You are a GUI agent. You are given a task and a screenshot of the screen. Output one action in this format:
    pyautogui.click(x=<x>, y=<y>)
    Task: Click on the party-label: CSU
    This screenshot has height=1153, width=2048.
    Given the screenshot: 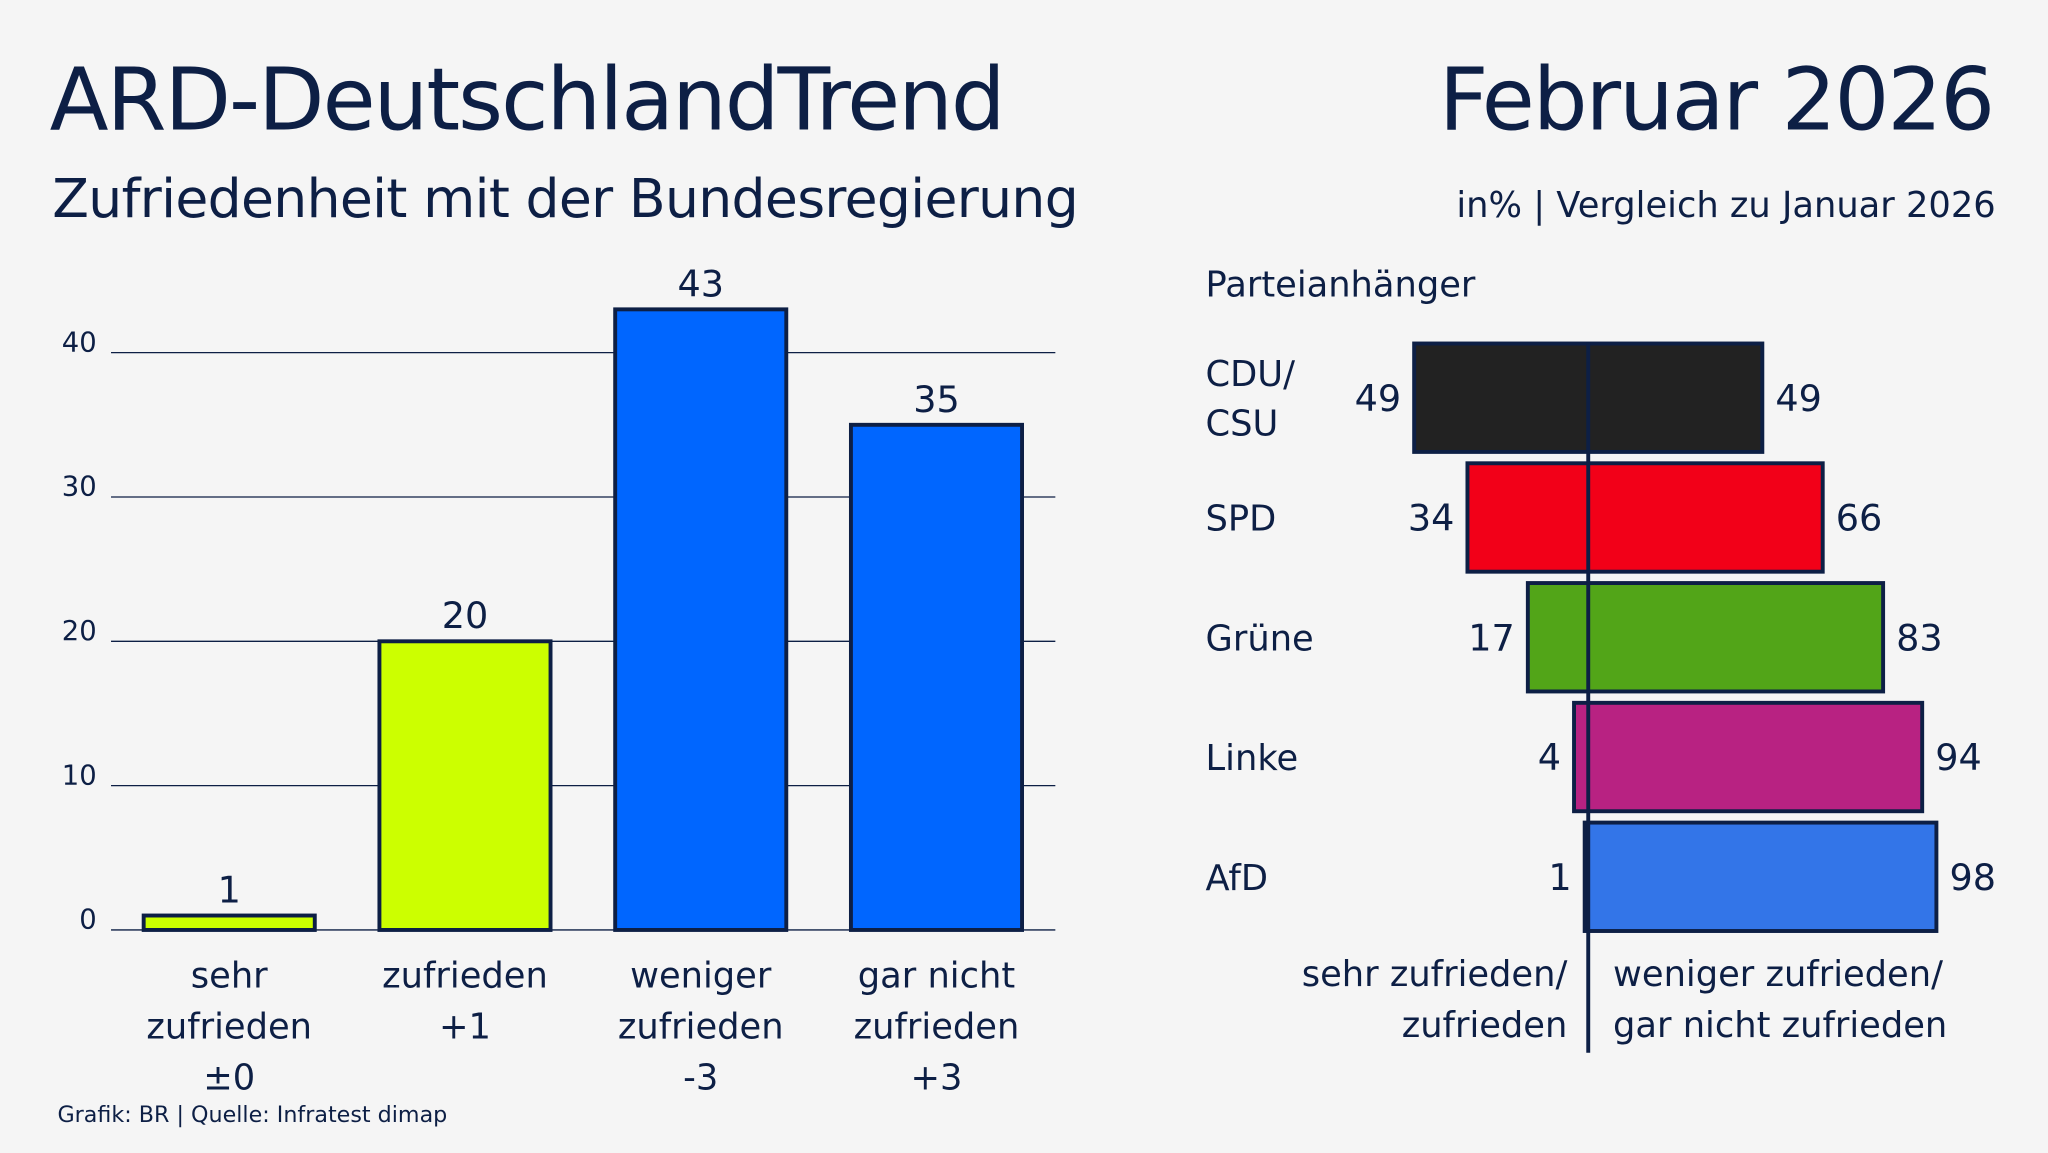 What is the action you would take?
    pyautogui.click(x=1242, y=424)
    